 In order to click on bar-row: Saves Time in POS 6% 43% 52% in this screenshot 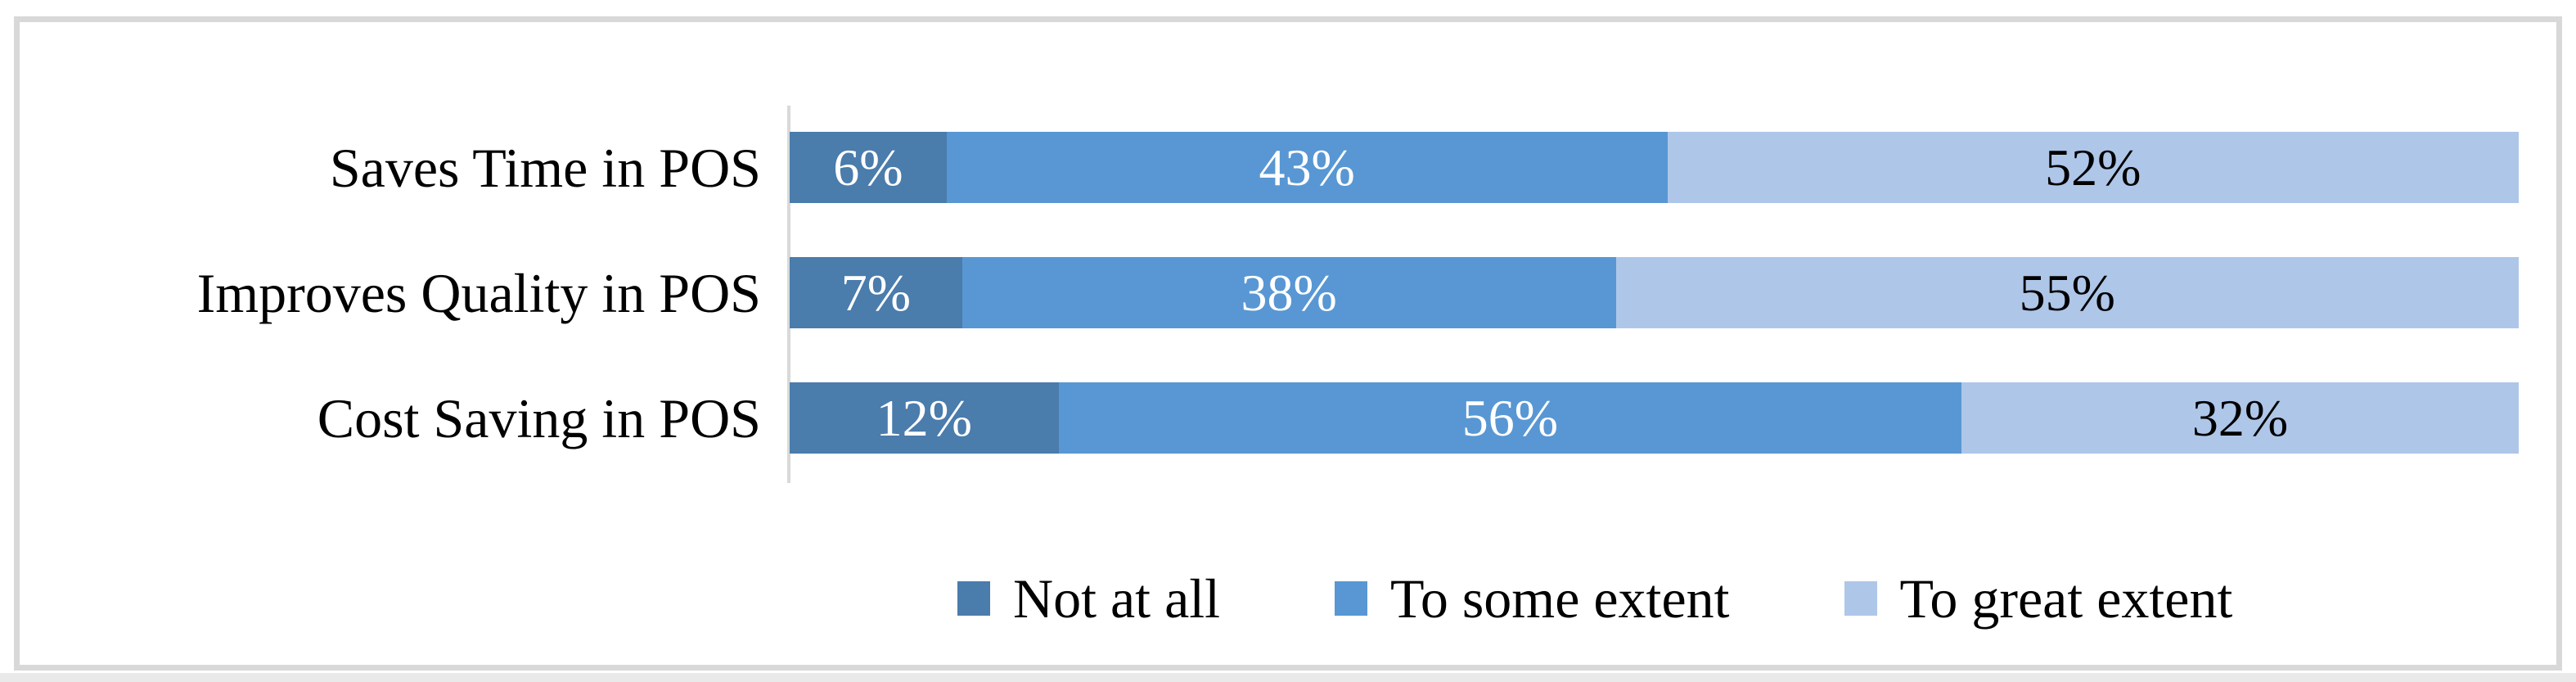, I will do `click(1269, 167)`.